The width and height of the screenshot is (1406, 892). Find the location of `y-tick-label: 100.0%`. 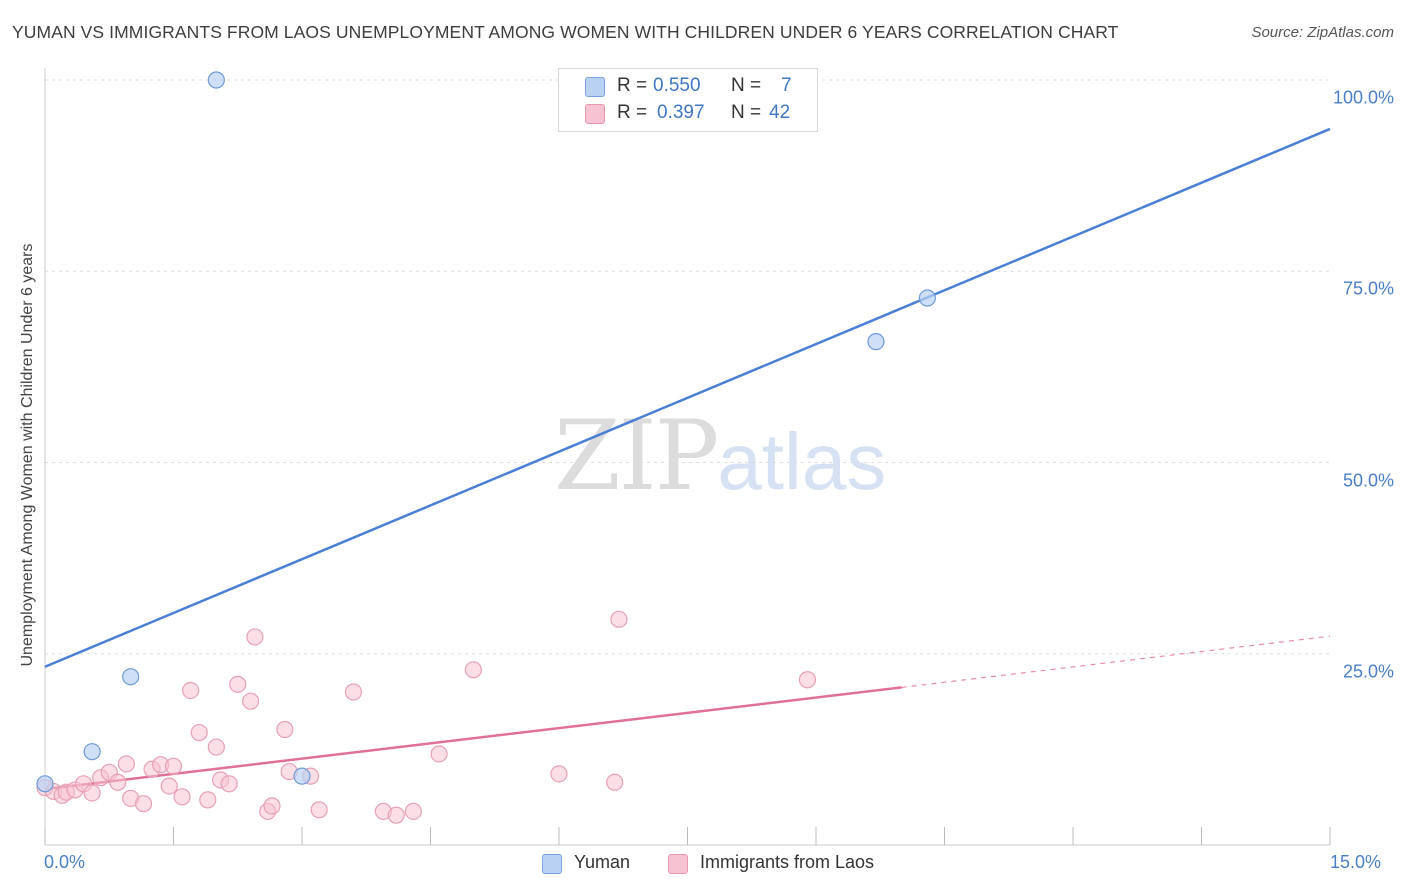

y-tick-label: 100.0% is located at coordinates (1363, 97).